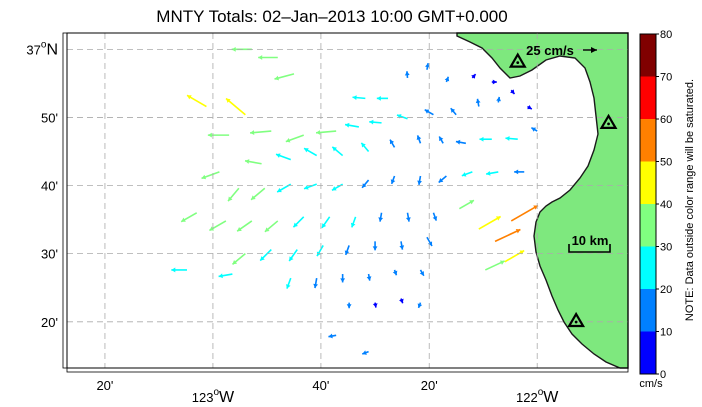 Image resolution: width=702 pixels, height=407 pixels. Describe the element at coordinates (666, 163) in the screenshot. I see `colorbar-tick-label-5: 50` at that location.